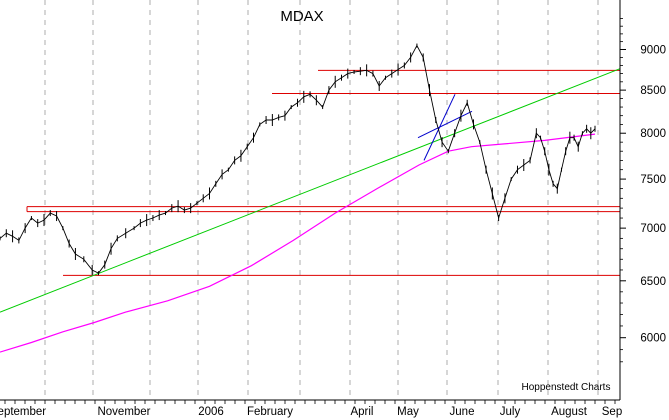 This screenshot has width=669, height=420. What do you see at coordinates (510, 412) in the screenshot?
I see `x-tick-label: July` at bounding box center [510, 412].